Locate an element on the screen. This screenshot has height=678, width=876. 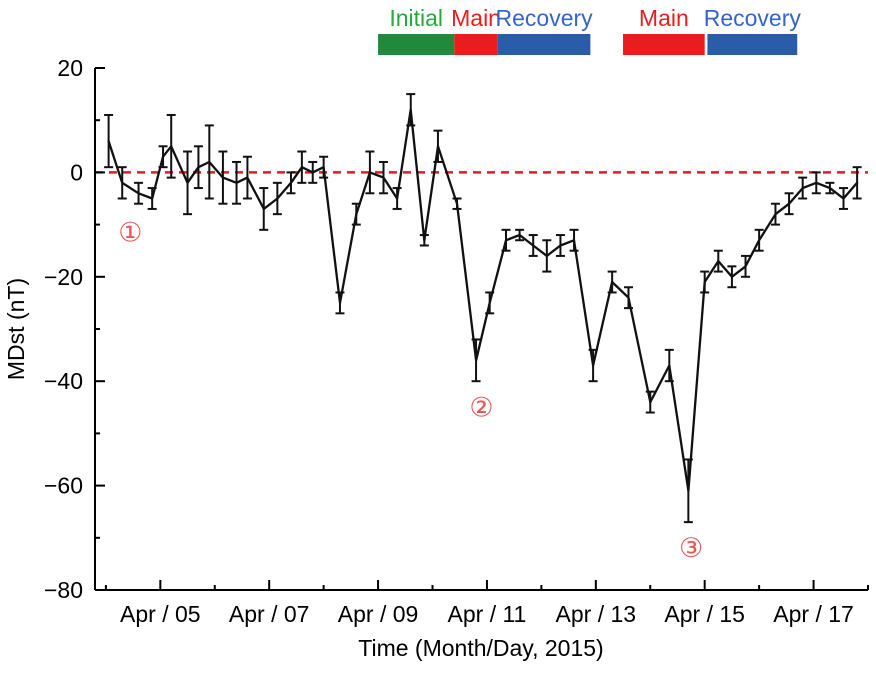
y-tick-label: −60 is located at coordinates (63, 486).